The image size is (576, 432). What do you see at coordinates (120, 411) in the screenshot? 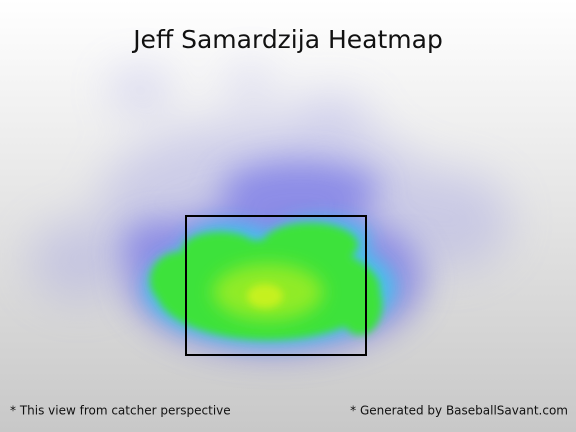
I see `footnote: * This view from catcher perspective` at bounding box center [120, 411].